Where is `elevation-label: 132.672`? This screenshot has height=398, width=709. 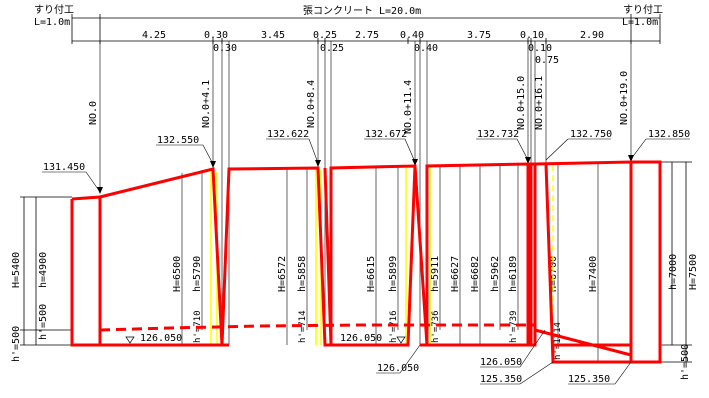 elevation-label: 132.672 is located at coordinates (386, 134).